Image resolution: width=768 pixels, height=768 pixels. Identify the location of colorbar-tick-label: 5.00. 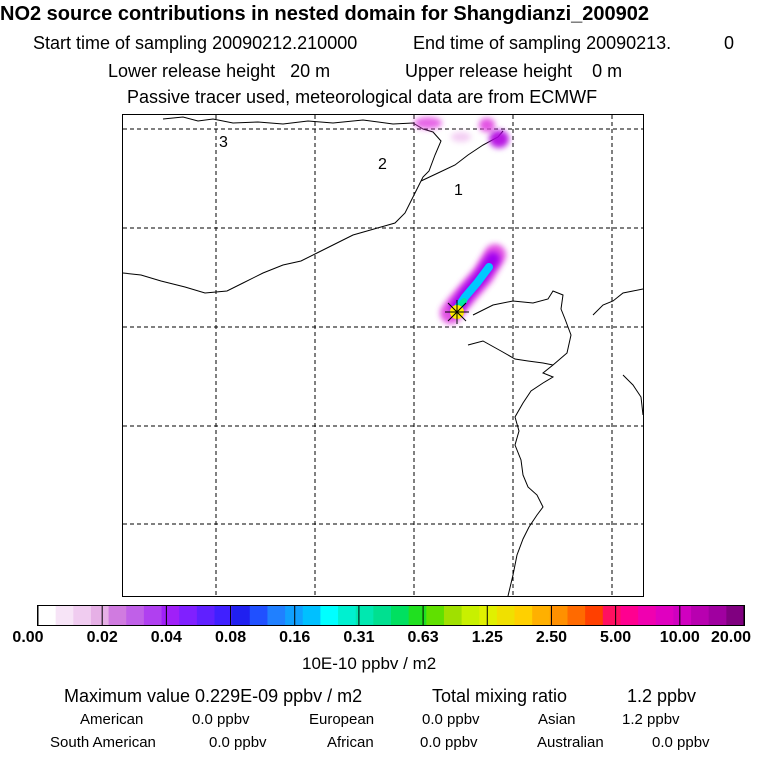
(616, 637).